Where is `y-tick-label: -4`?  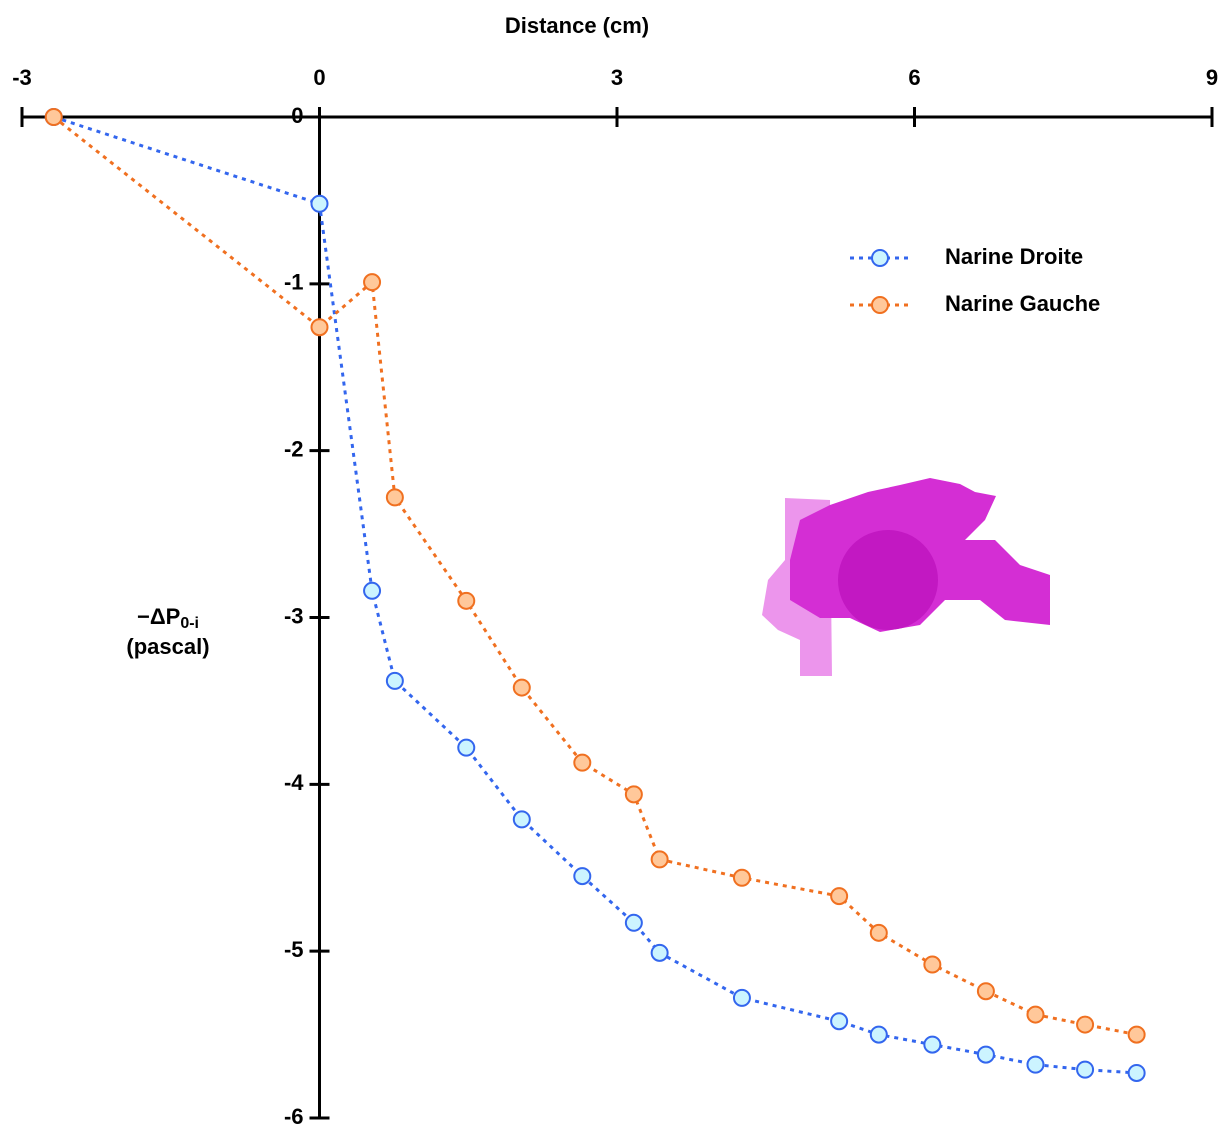
y-tick-label: -4 is located at coordinates (294, 782).